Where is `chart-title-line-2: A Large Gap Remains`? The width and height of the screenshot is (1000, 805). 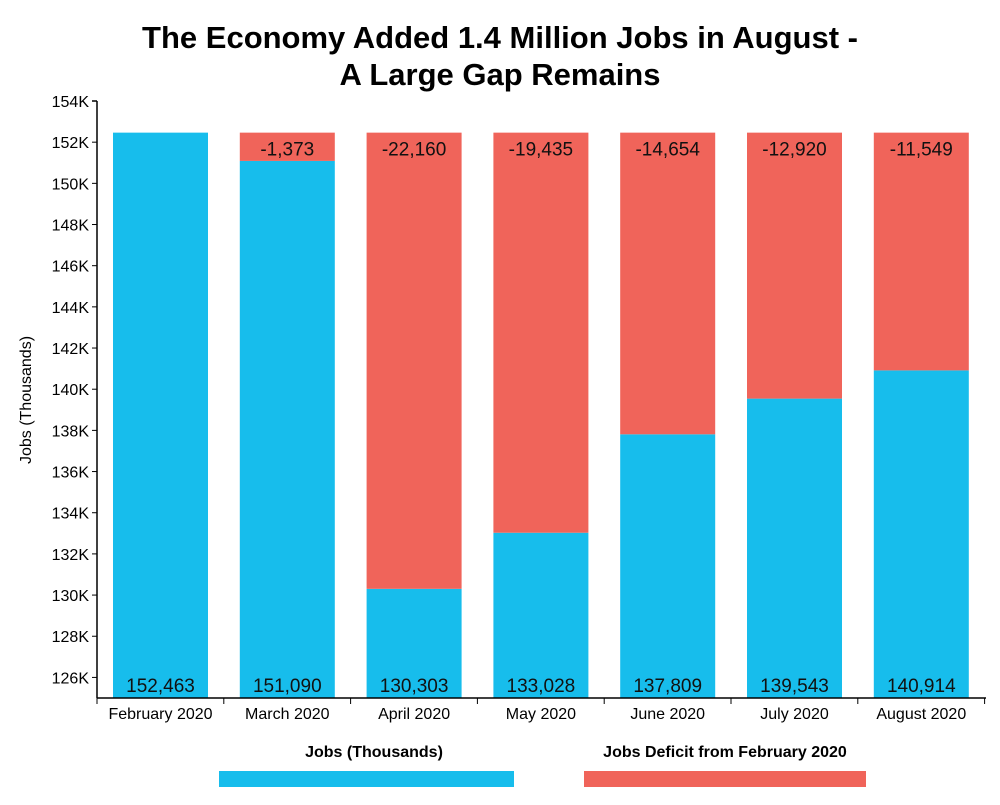
chart-title-line-2: A Large Gap Remains is located at coordinates (499, 74).